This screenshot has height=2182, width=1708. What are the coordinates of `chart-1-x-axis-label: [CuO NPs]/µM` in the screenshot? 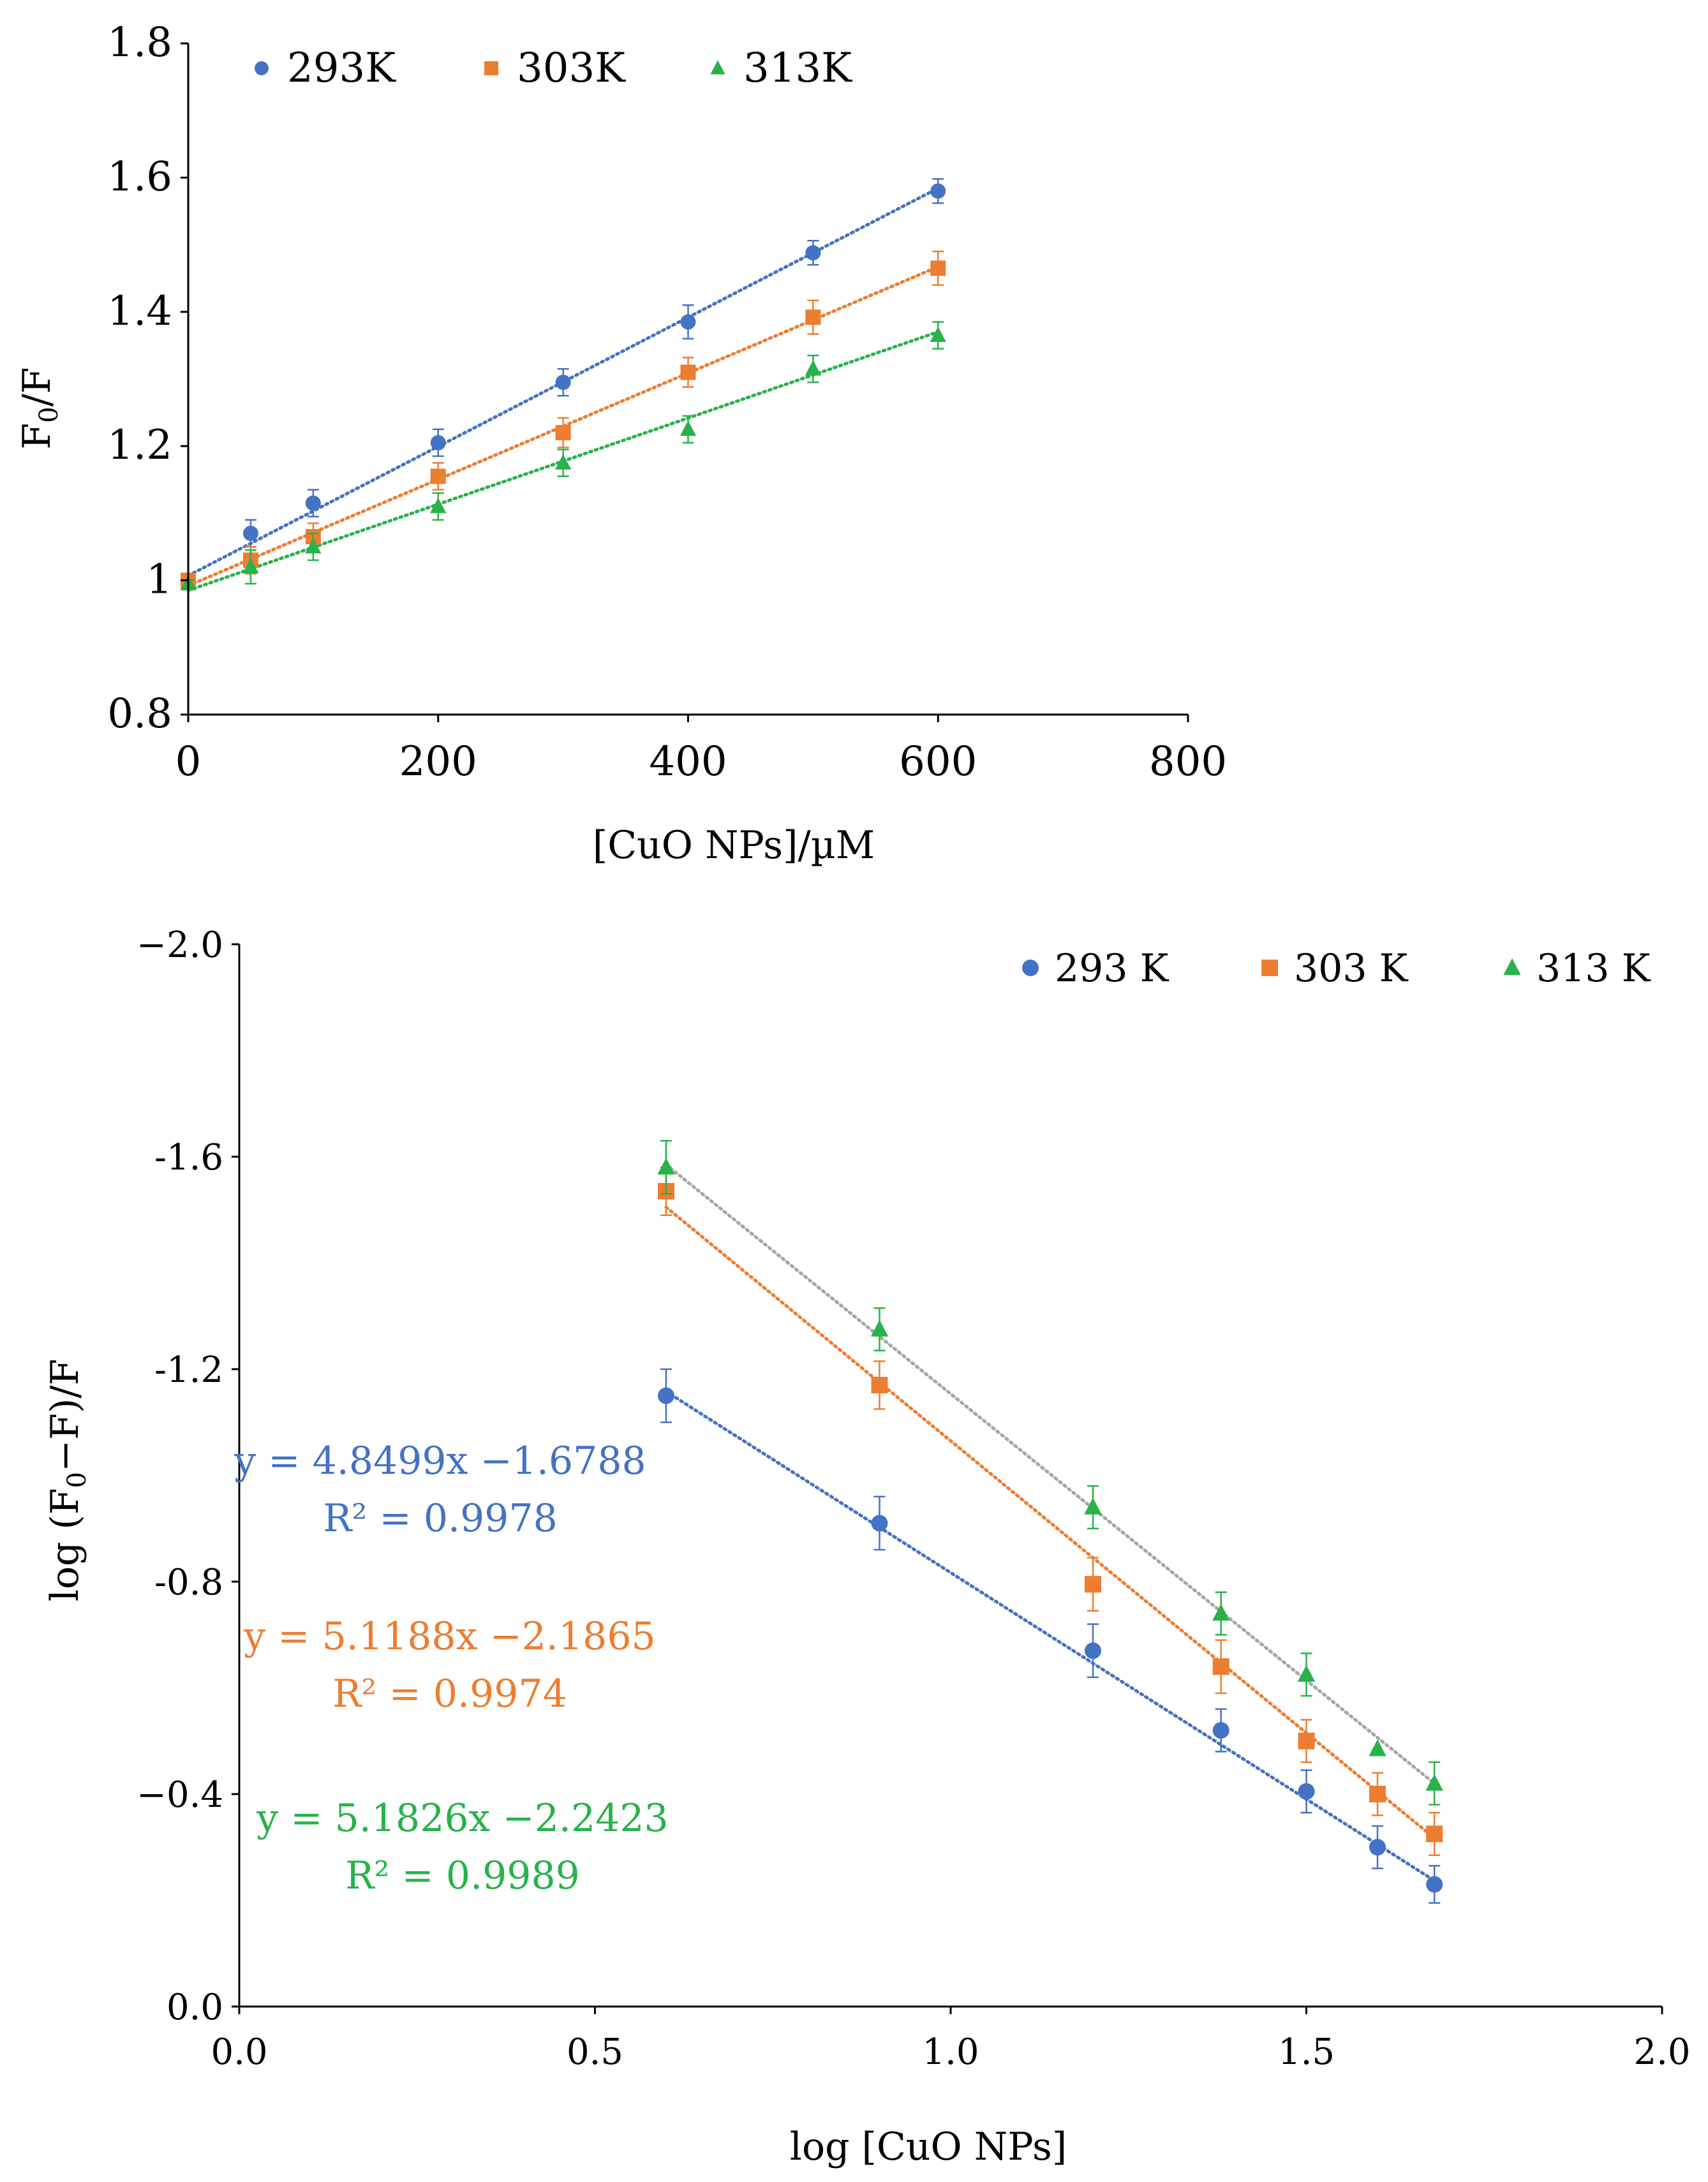 It's located at (734, 845).